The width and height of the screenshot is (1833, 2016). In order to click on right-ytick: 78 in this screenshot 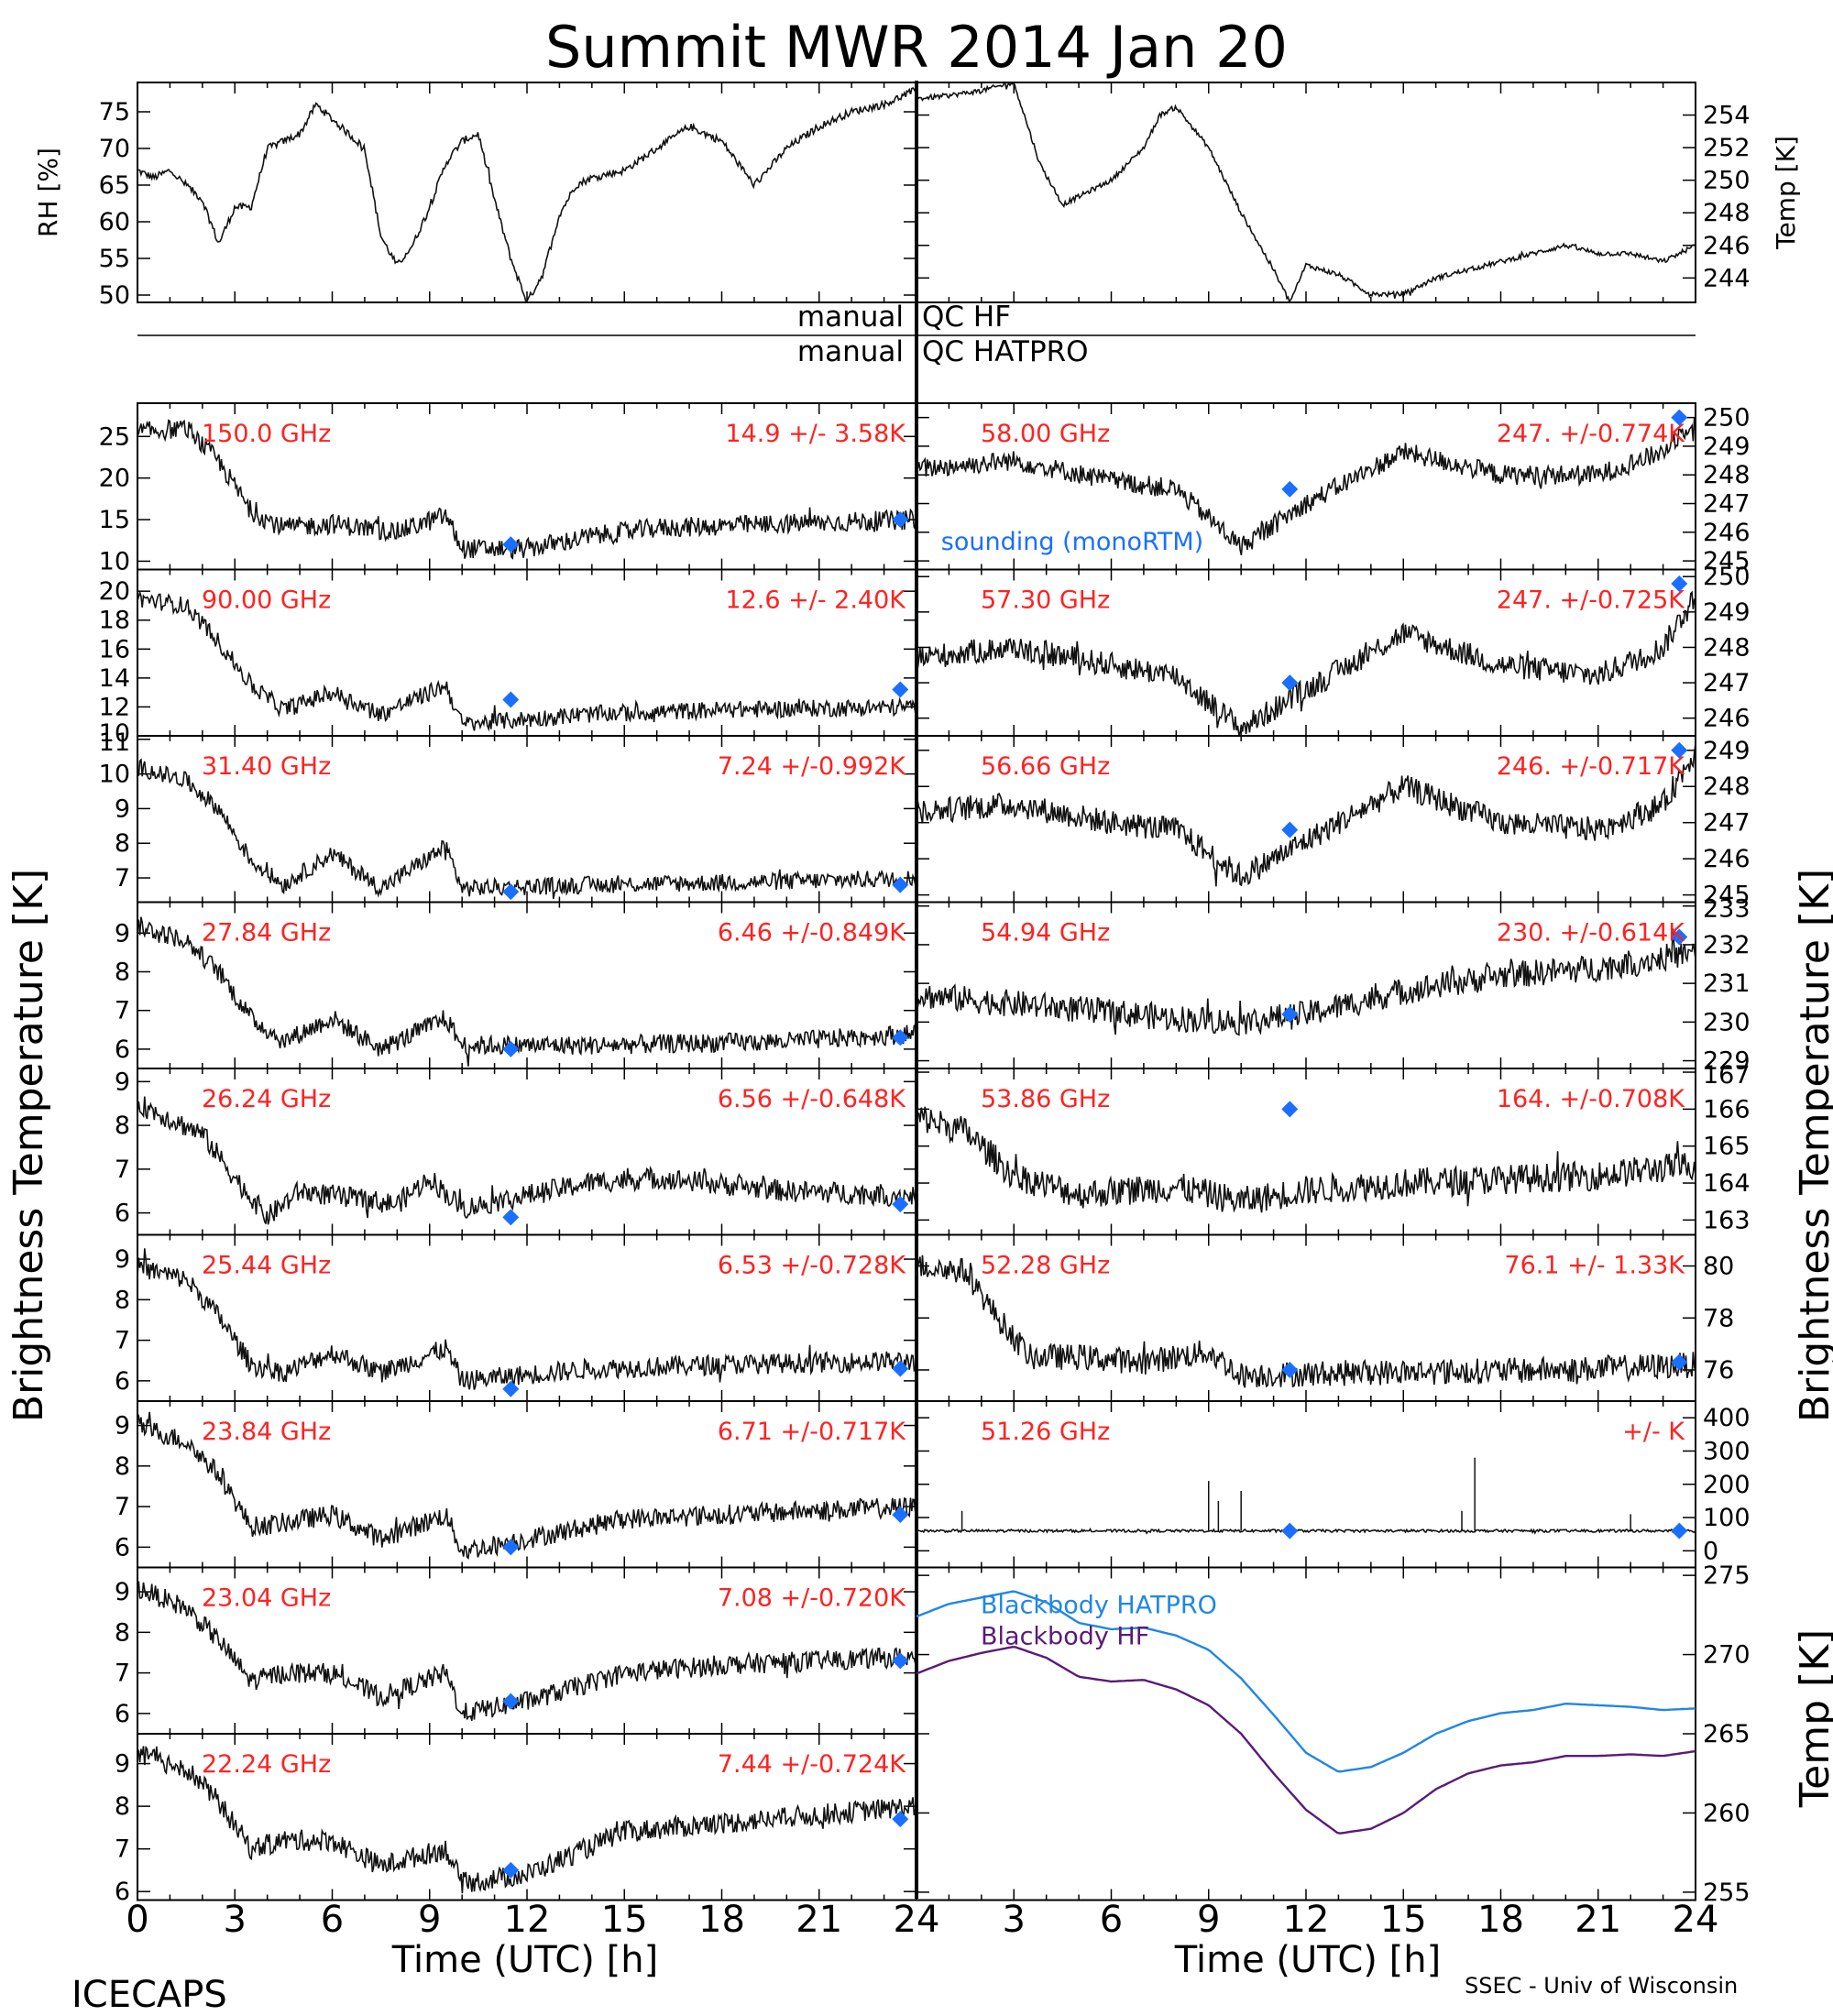, I will do `click(1718, 1318)`.